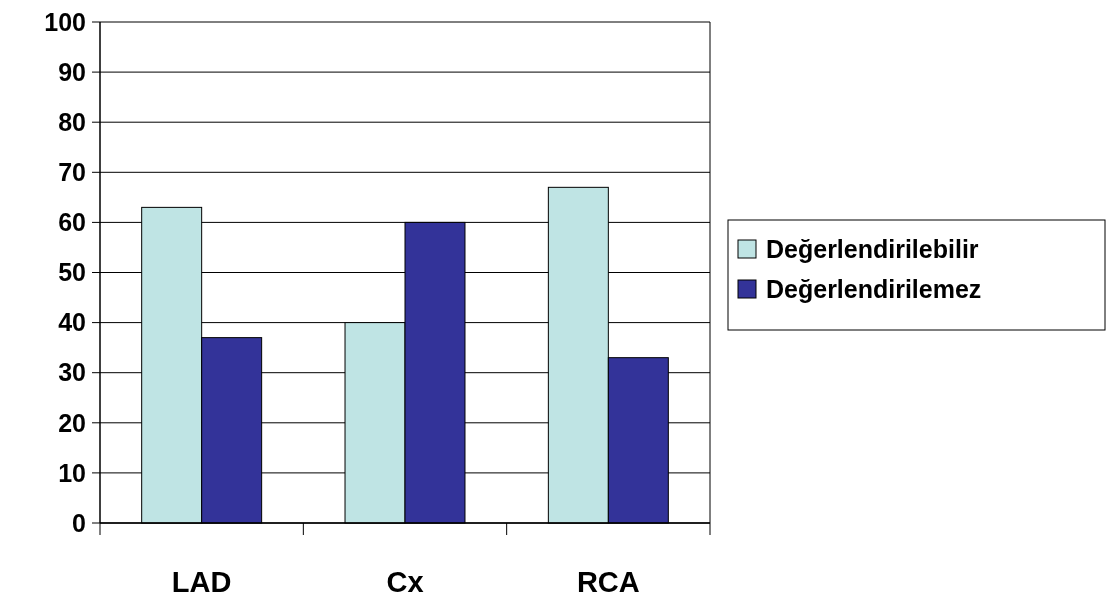  What do you see at coordinates (65, 21) in the screenshot?
I see `y-tick-label: 100` at bounding box center [65, 21].